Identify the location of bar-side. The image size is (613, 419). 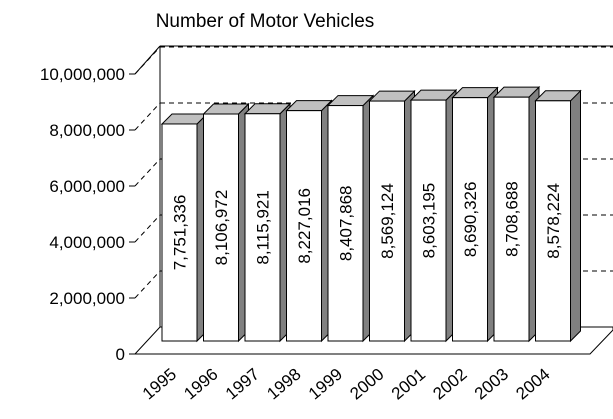
(575, 216).